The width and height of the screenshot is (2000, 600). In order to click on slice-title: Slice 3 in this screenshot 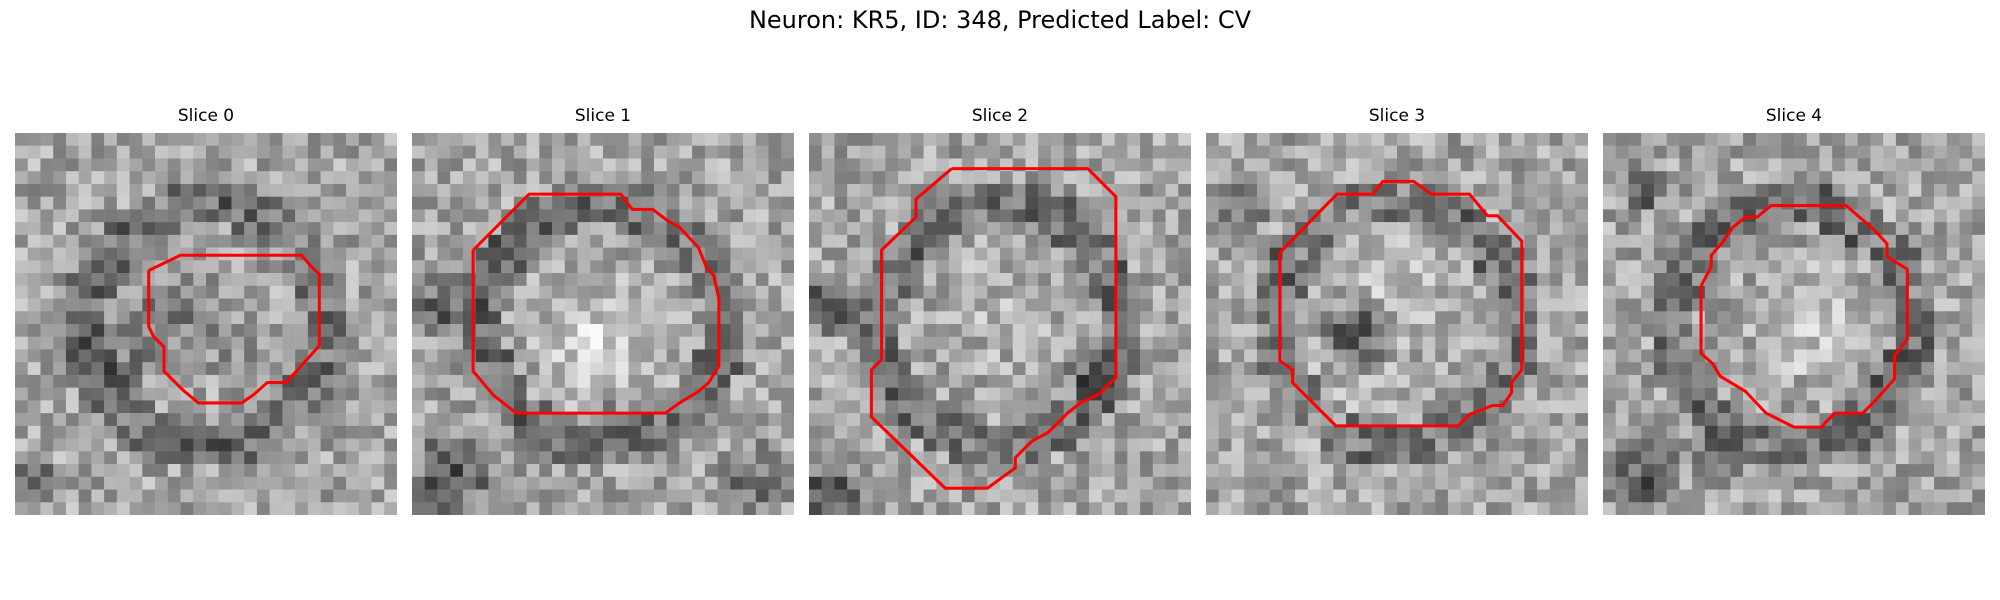, I will do `click(1397, 116)`.